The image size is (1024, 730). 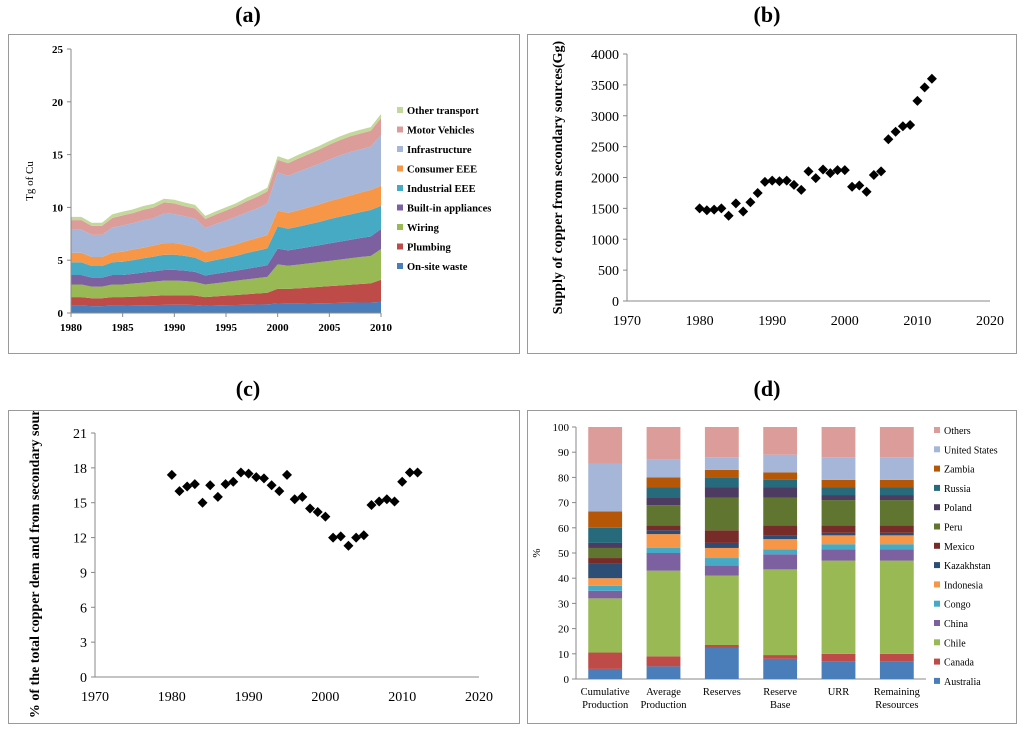 I want to click on legend-label-others: Others, so click(x=957, y=431).